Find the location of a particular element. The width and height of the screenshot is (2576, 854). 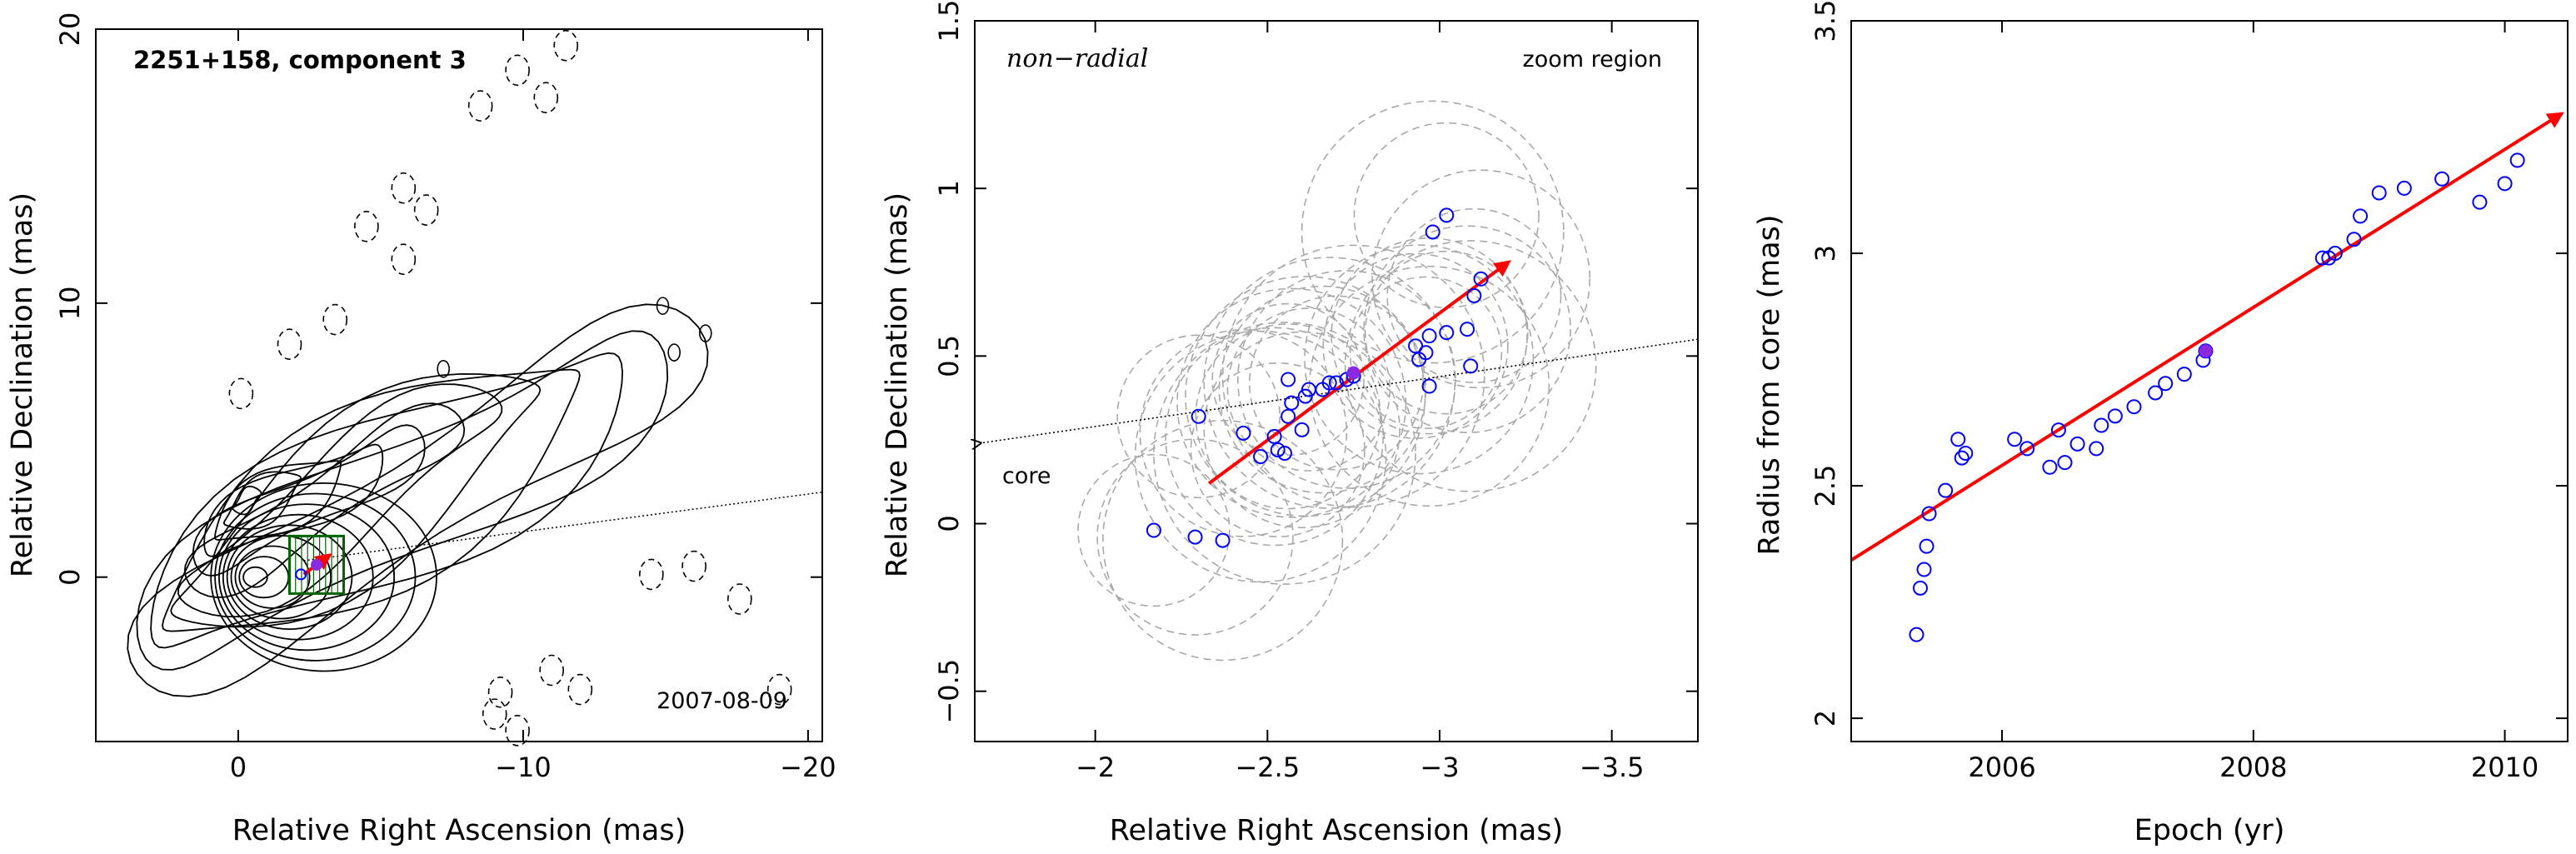

p3-y-tick-label: 3.5 is located at coordinates (1825, 21).